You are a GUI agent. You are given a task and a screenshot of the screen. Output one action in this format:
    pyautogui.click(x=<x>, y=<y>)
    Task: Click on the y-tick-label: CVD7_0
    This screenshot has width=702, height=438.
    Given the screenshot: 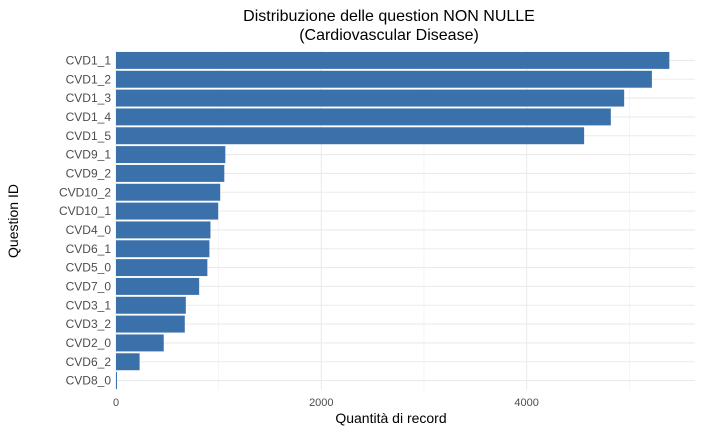 What is the action you would take?
    pyautogui.click(x=89, y=286)
    